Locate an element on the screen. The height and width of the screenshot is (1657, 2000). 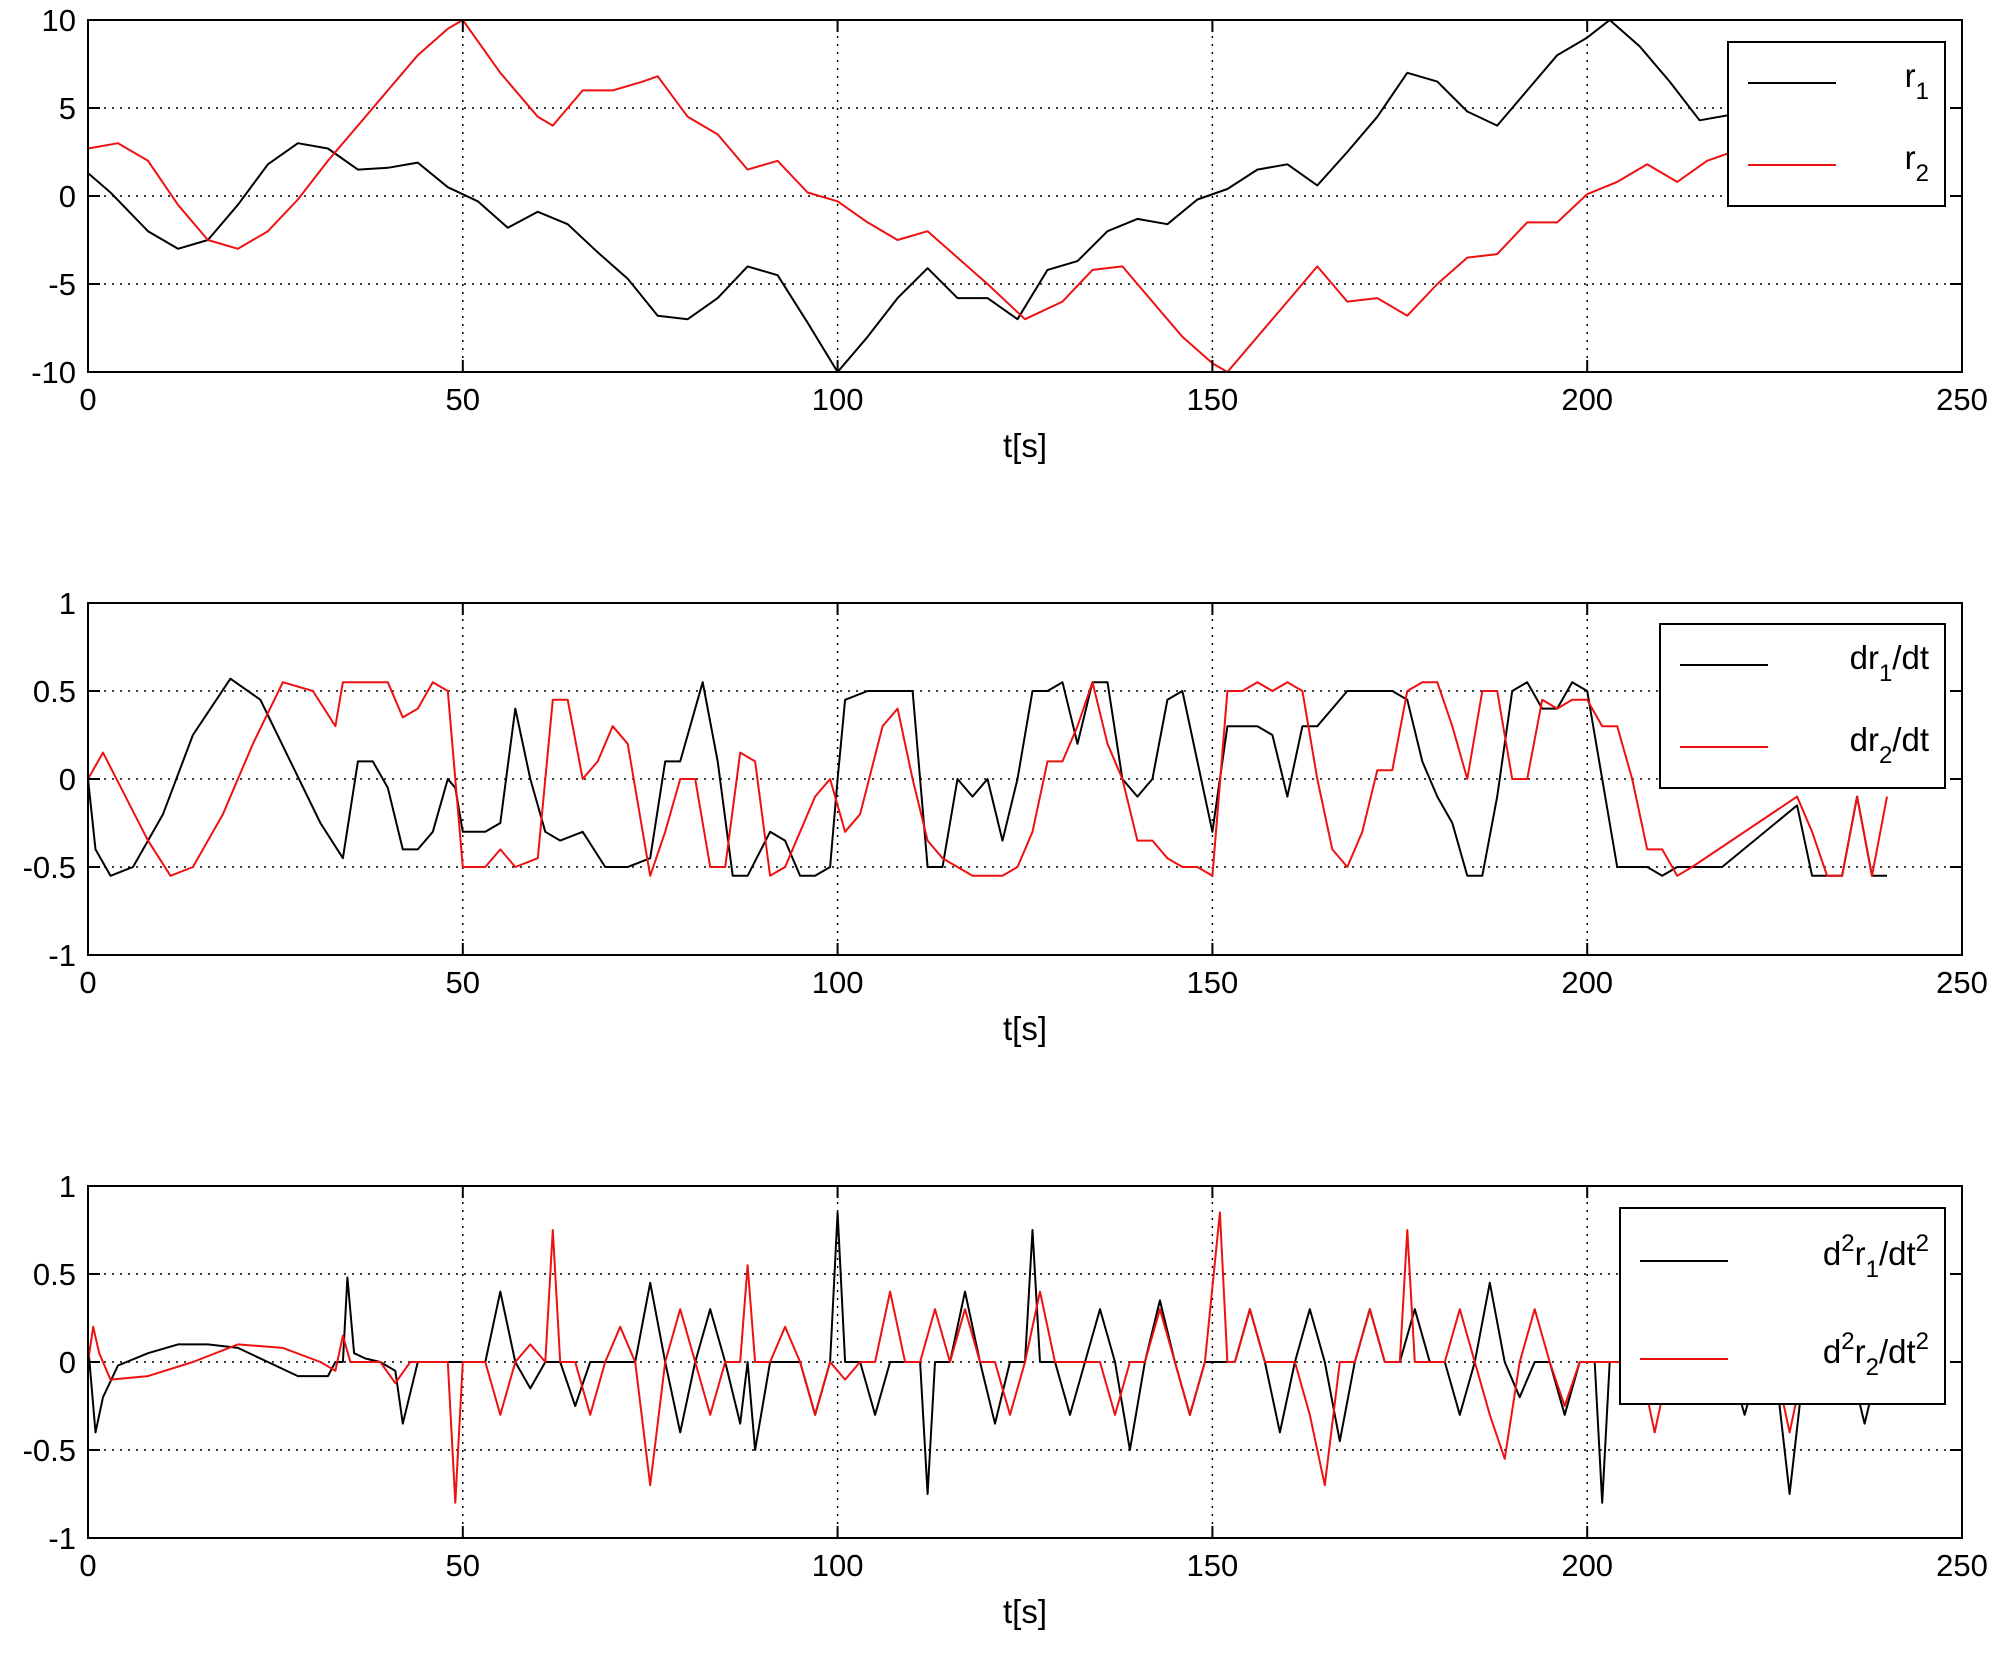
legend-label-2: r2 is located at coordinates (1917, 163).